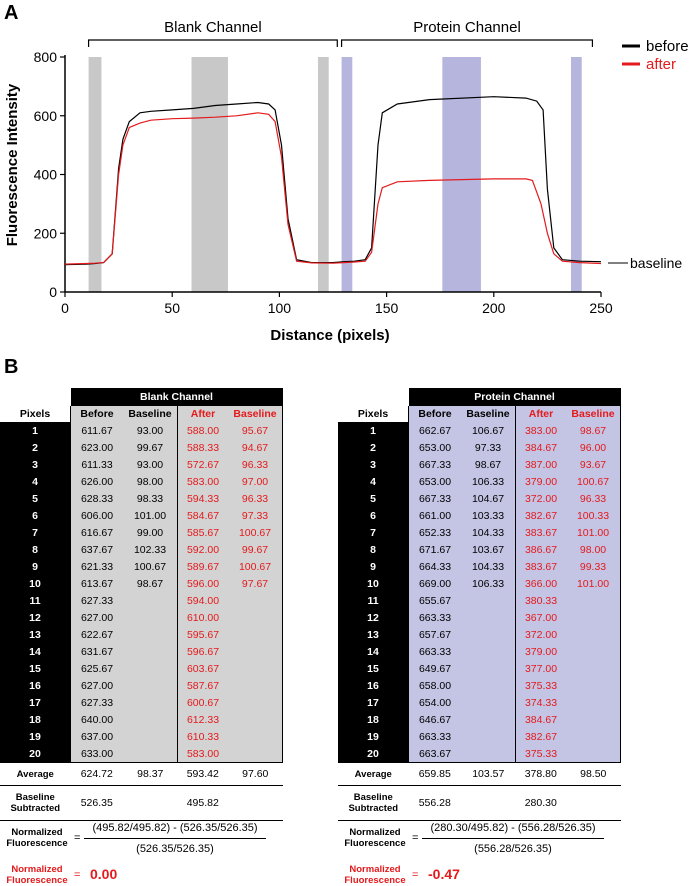 The height and width of the screenshot is (886, 700). Describe the element at coordinates (479, 803) in the screenshot. I see `baseline-subtracted-row: Baseline Subtracted 556.28 280.30` at that location.